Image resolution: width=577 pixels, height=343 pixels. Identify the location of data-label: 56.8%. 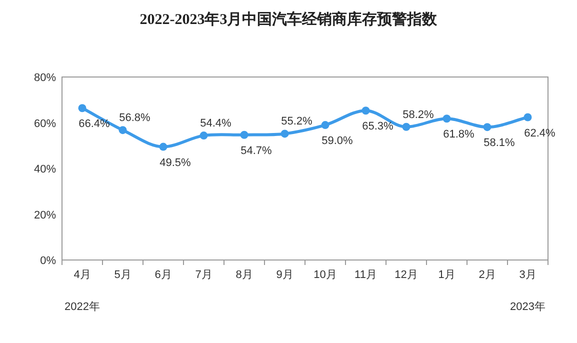
(135, 118).